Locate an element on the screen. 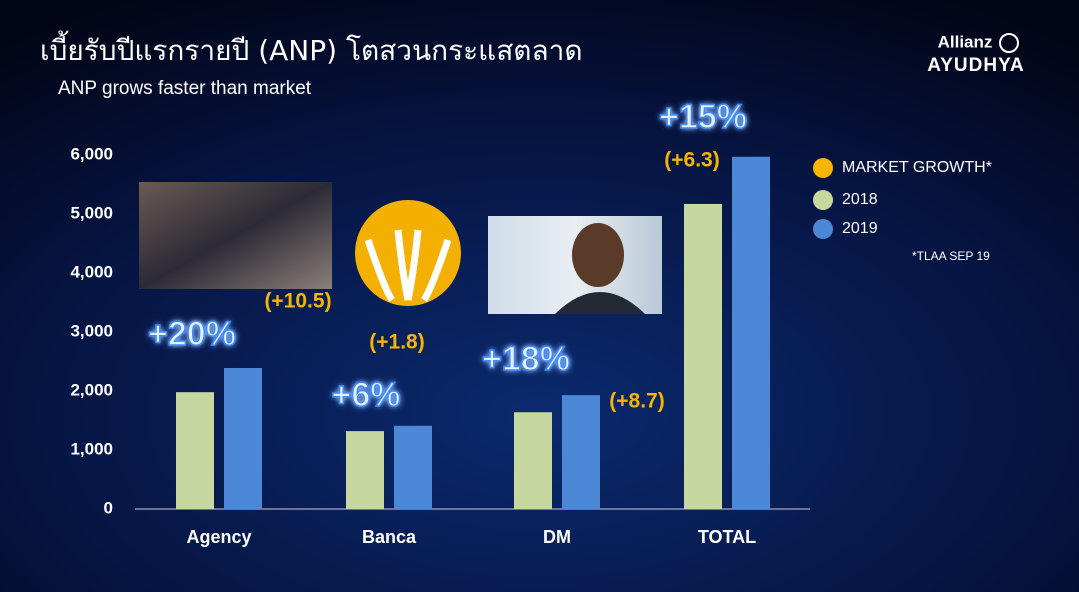 This screenshot has width=1079, height=592. growth-label: +15% is located at coordinates (703, 117).